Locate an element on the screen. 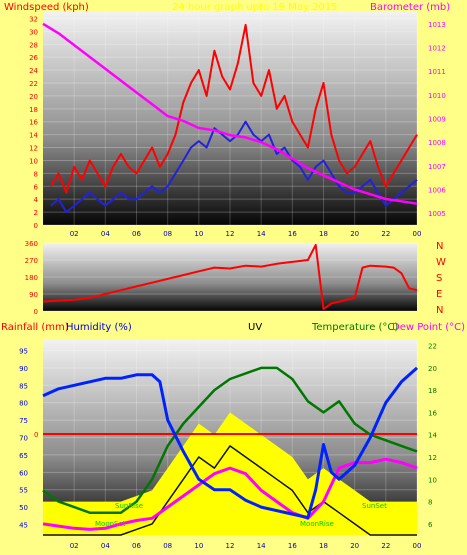 Image resolution: width=467 pixels, height=555 pixels. temp-xtick-06: 06 is located at coordinates (136, 546).